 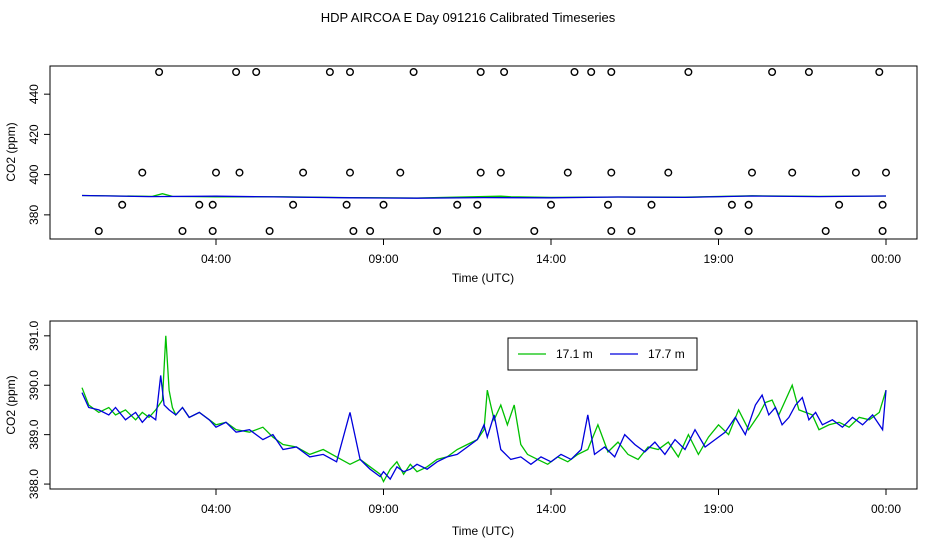 I want to click on top-y-tick-label: 440, so click(x=34, y=94).